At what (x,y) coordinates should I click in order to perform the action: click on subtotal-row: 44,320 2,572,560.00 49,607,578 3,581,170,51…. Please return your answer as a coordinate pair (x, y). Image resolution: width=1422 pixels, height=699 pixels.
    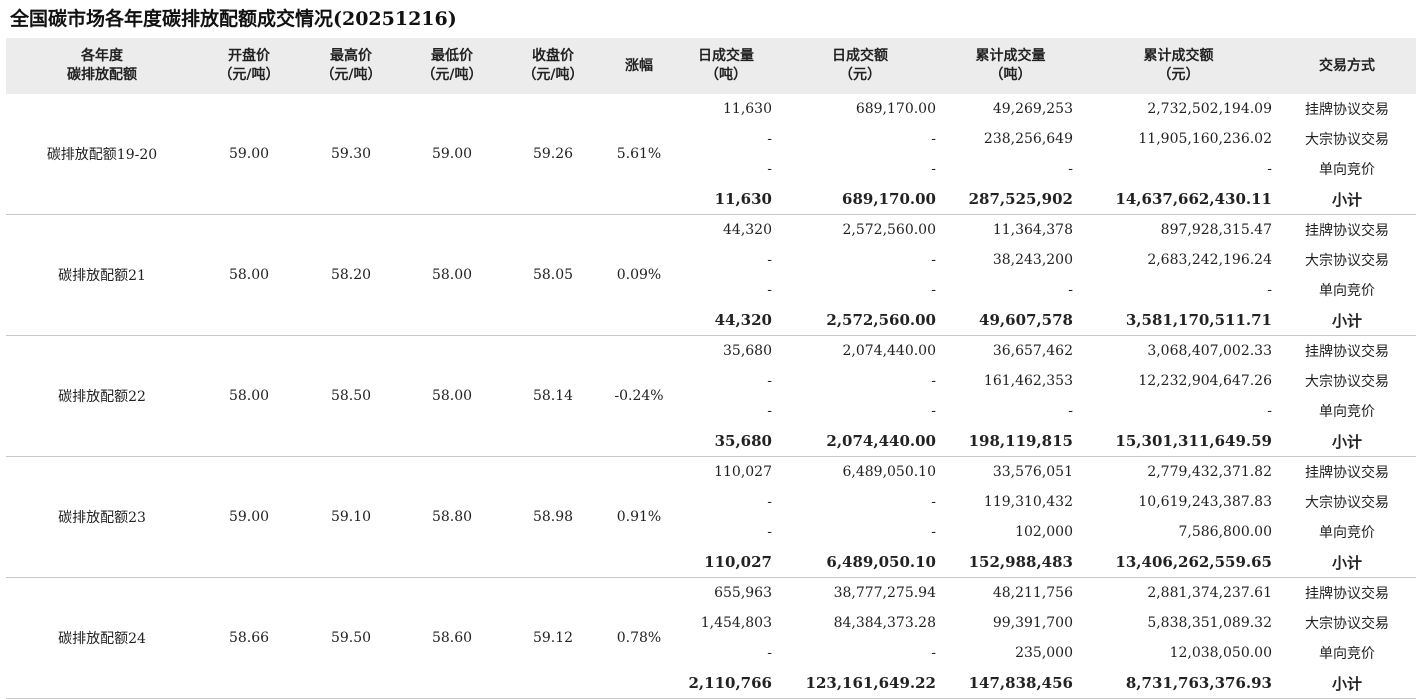
    Looking at the image, I should click on (711, 320).